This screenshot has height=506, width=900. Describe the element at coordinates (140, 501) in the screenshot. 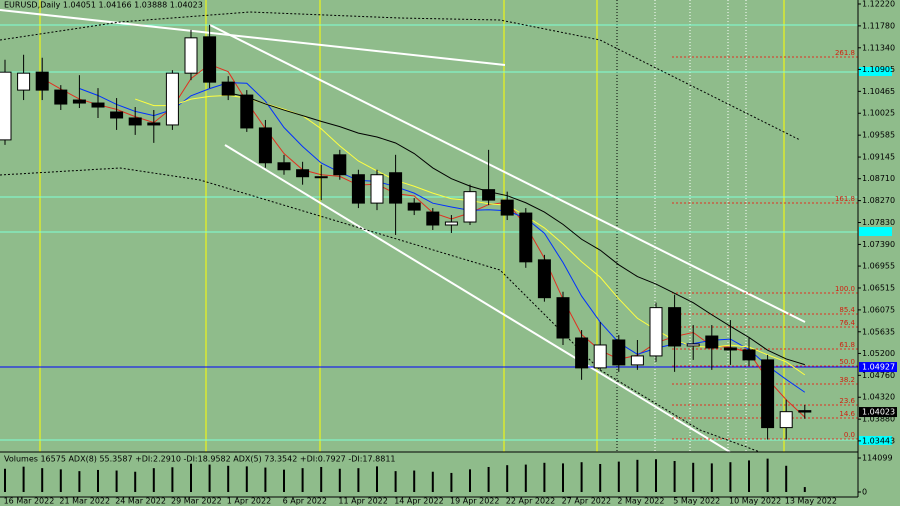

I see `x-tick-label: 24 Mar 2022` at that location.